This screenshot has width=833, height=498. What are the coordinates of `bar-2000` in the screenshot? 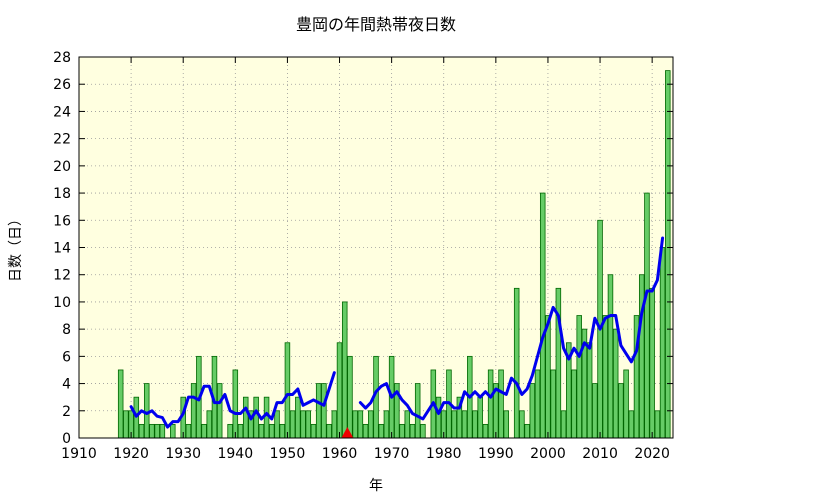 It's located at (548, 377).